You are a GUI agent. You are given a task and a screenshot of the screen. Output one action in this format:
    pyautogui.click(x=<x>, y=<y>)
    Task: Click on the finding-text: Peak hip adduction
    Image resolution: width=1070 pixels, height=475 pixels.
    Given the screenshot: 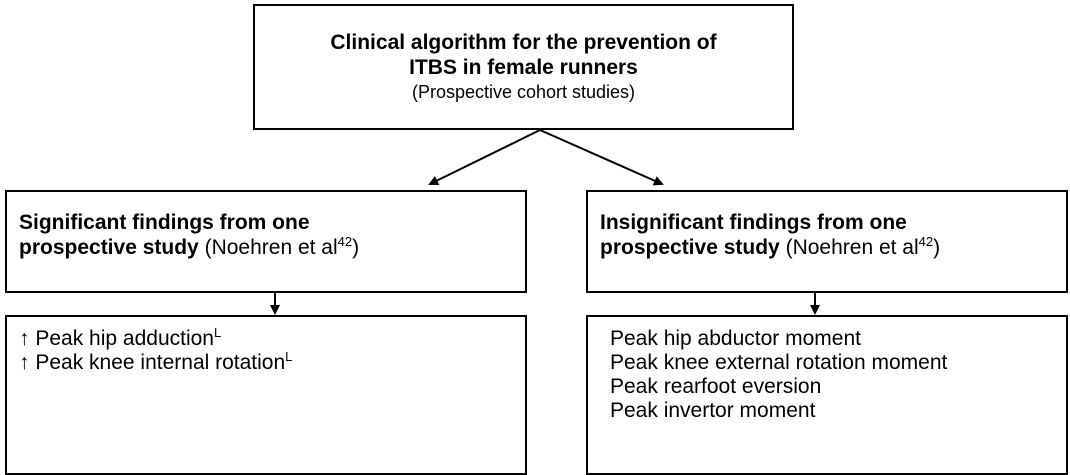 What is the action you would take?
    pyautogui.click(x=124, y=338)
    